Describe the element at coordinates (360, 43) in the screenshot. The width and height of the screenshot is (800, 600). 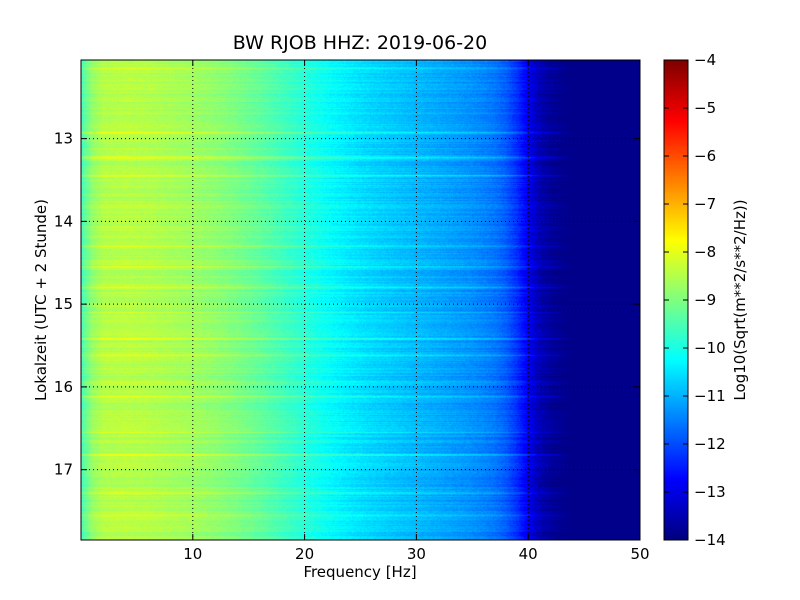
I see `chart-title: BW RJOB HHZ: 2019-06-20` at that location.